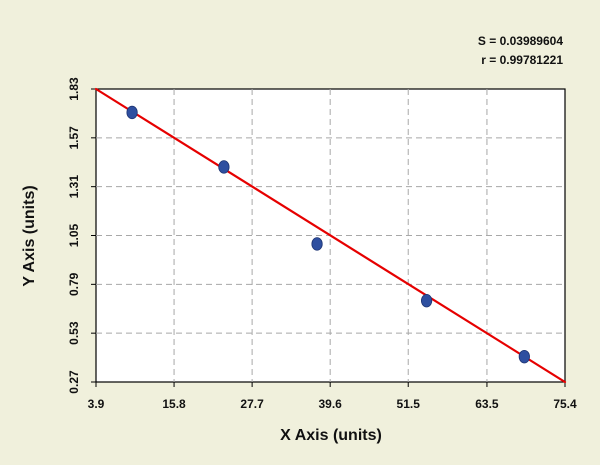 This screenshot has height=465, width=600. Describe the element at coordinates (252, 404) in the screenshot. I see `x-tick-label: 27.7` at that location.